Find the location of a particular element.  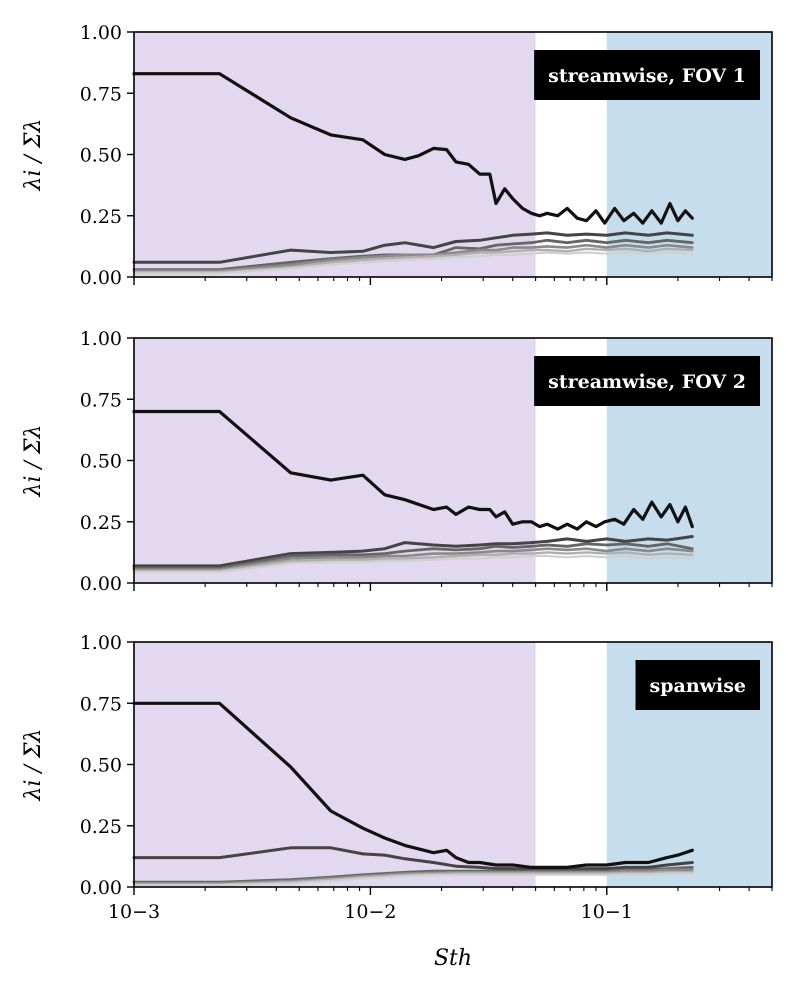

x-axis-label: Sth is located at coordinates (453, 958).